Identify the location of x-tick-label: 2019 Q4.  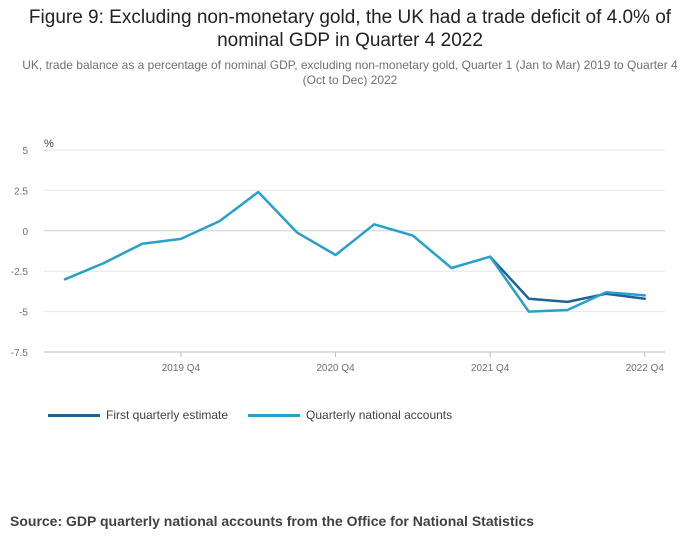
(181, 368).